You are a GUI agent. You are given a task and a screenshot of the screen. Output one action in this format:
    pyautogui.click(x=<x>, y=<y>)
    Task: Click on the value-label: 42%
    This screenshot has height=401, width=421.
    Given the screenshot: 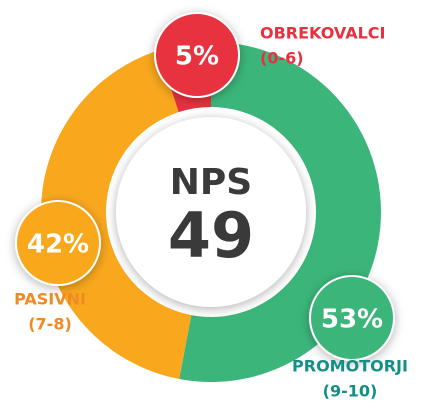 What is the action you would take?
    pyautogui.click(x=58, y=245)
    